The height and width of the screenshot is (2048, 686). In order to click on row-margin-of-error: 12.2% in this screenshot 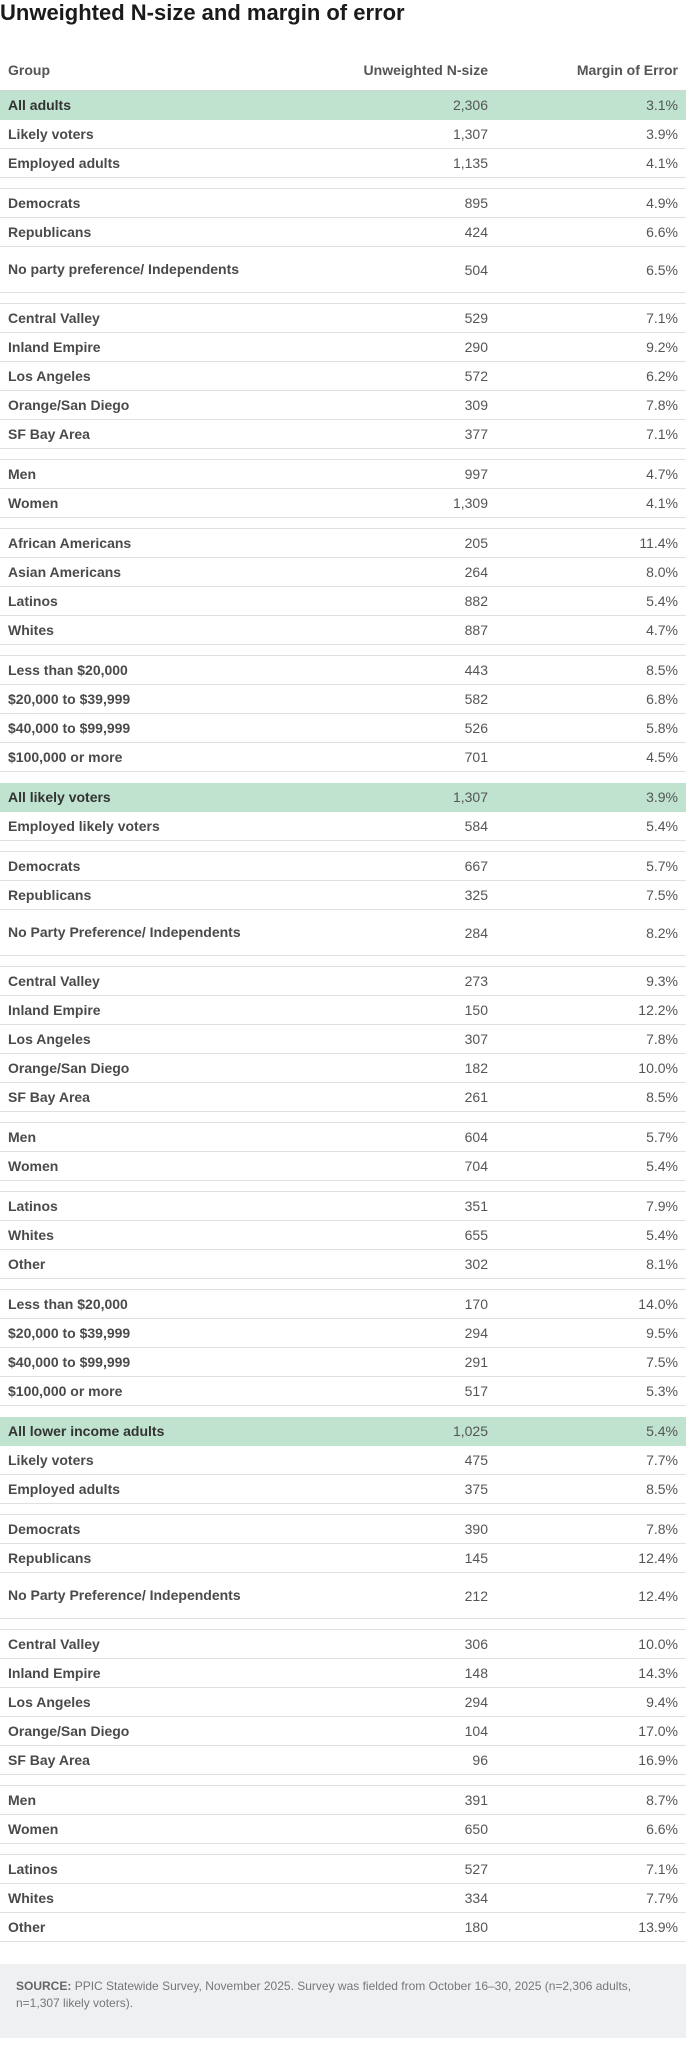, I will do `click(658, 1010)`.